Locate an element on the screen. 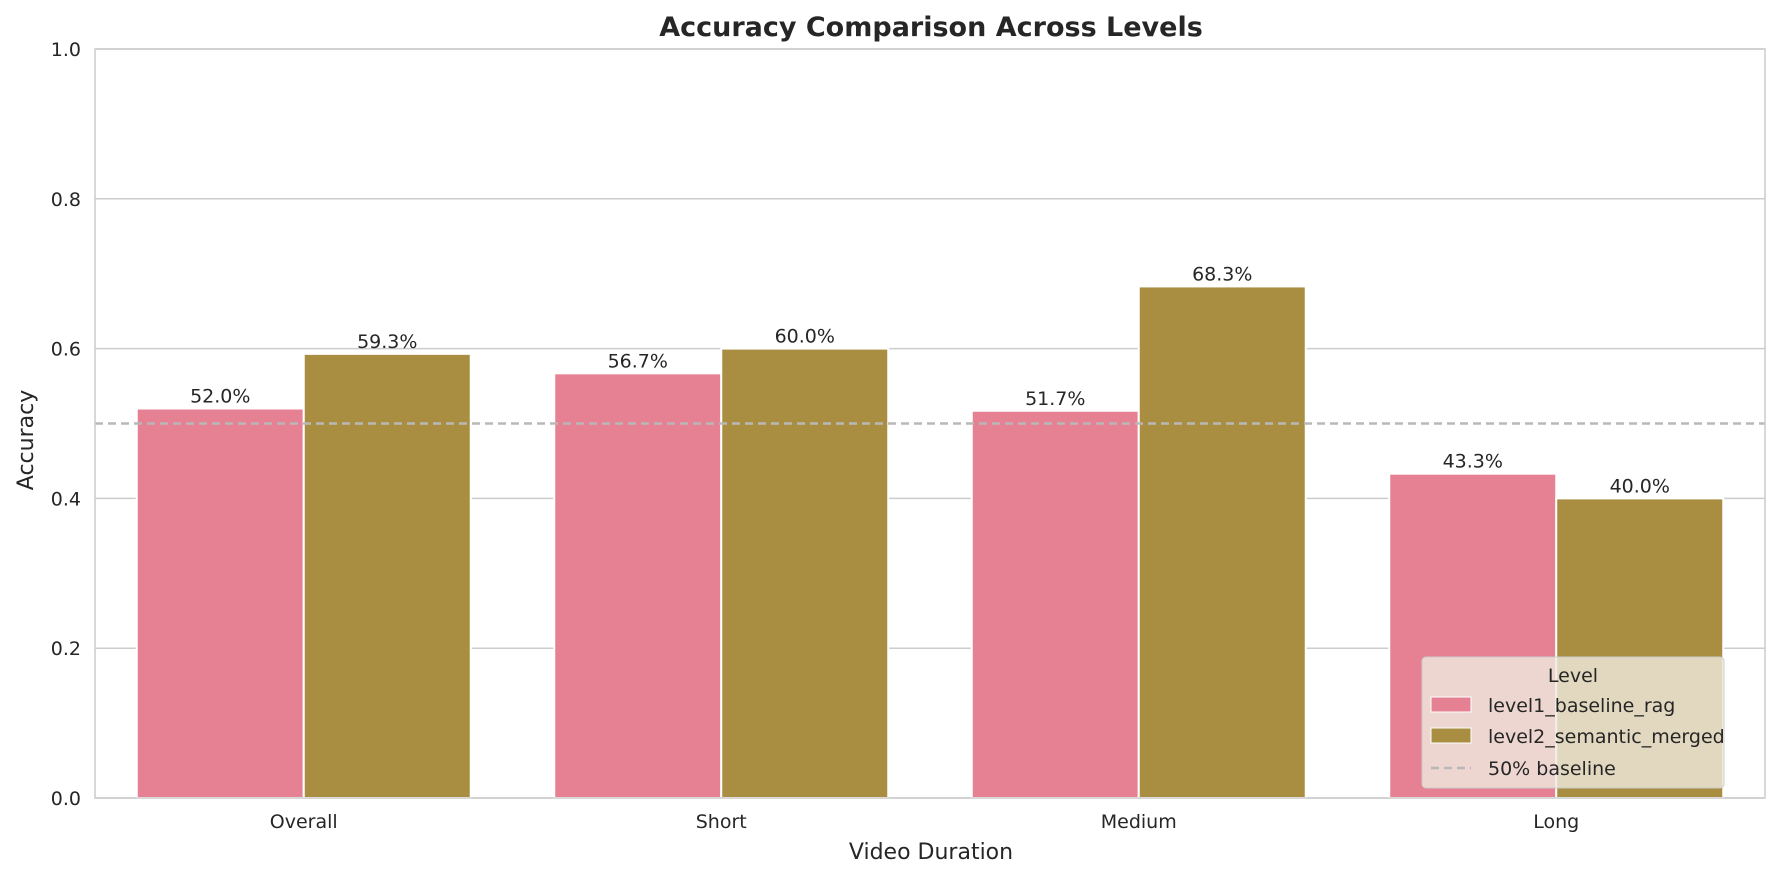 This screenshot has height=884, width=1782. chart-title: Accuracy Comparison Across Levels is located at coordinates (931, 27).